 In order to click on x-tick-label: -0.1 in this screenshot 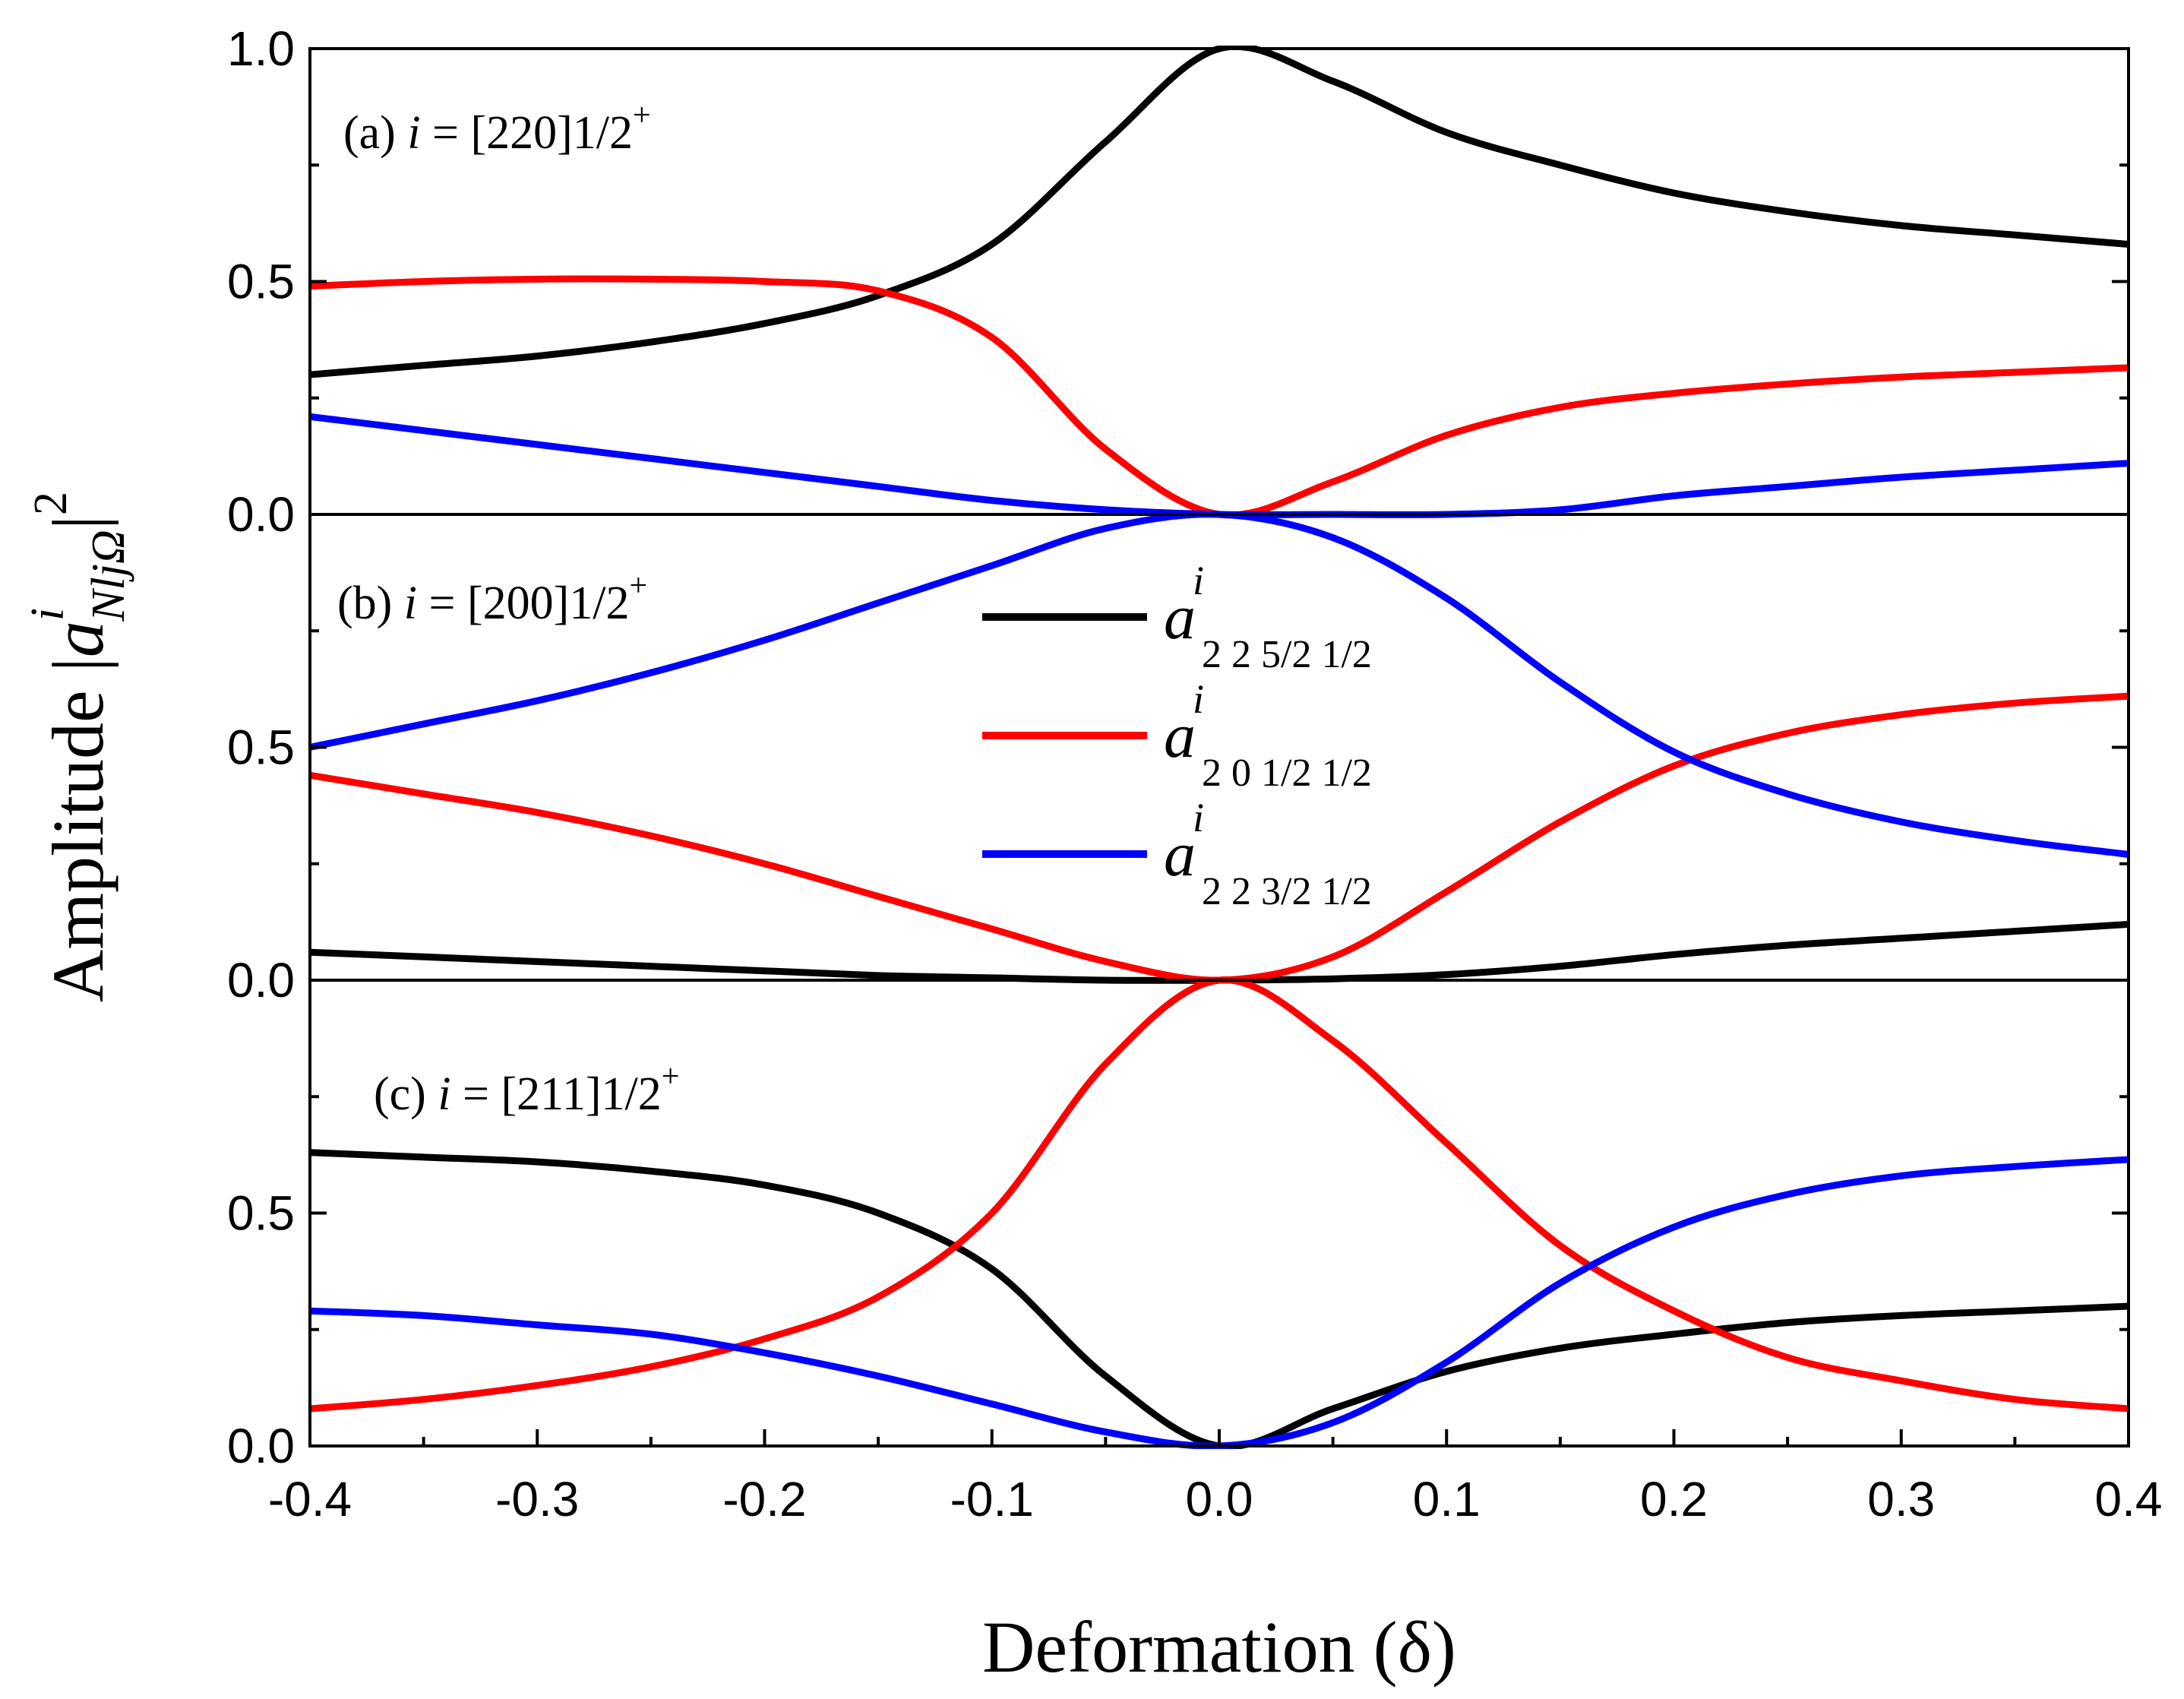, I will do `click(992, 1499)`.